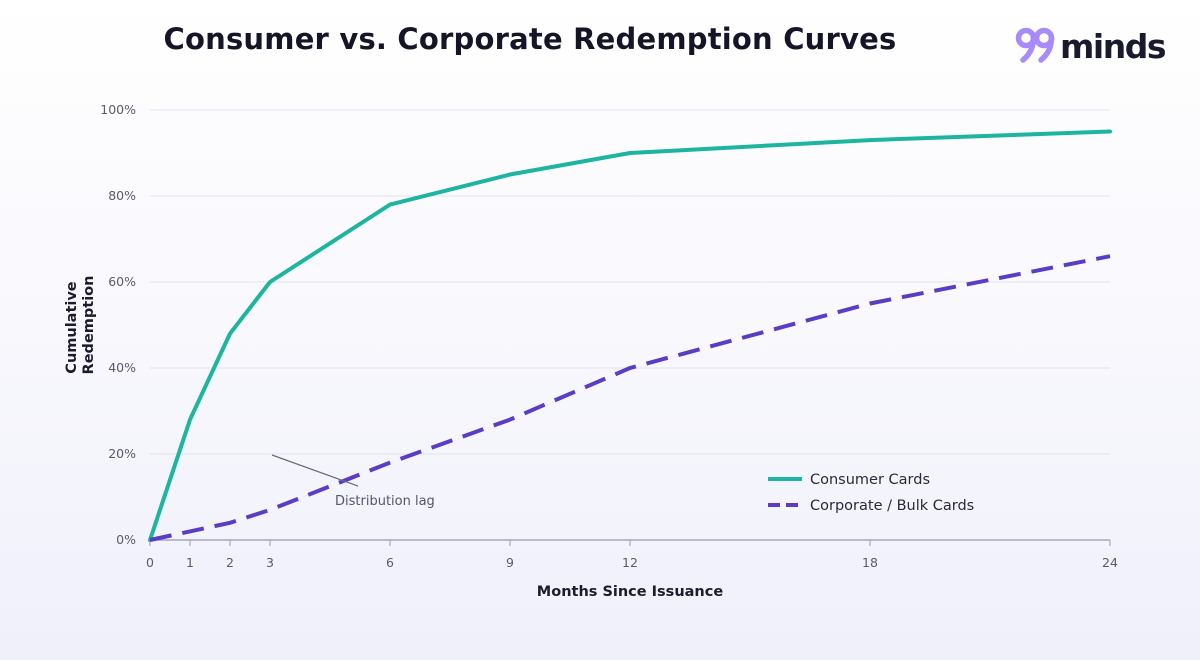 This screenshot has height=660, width=1200. I want to click on brand-logo: minds, so click(1094, 46).